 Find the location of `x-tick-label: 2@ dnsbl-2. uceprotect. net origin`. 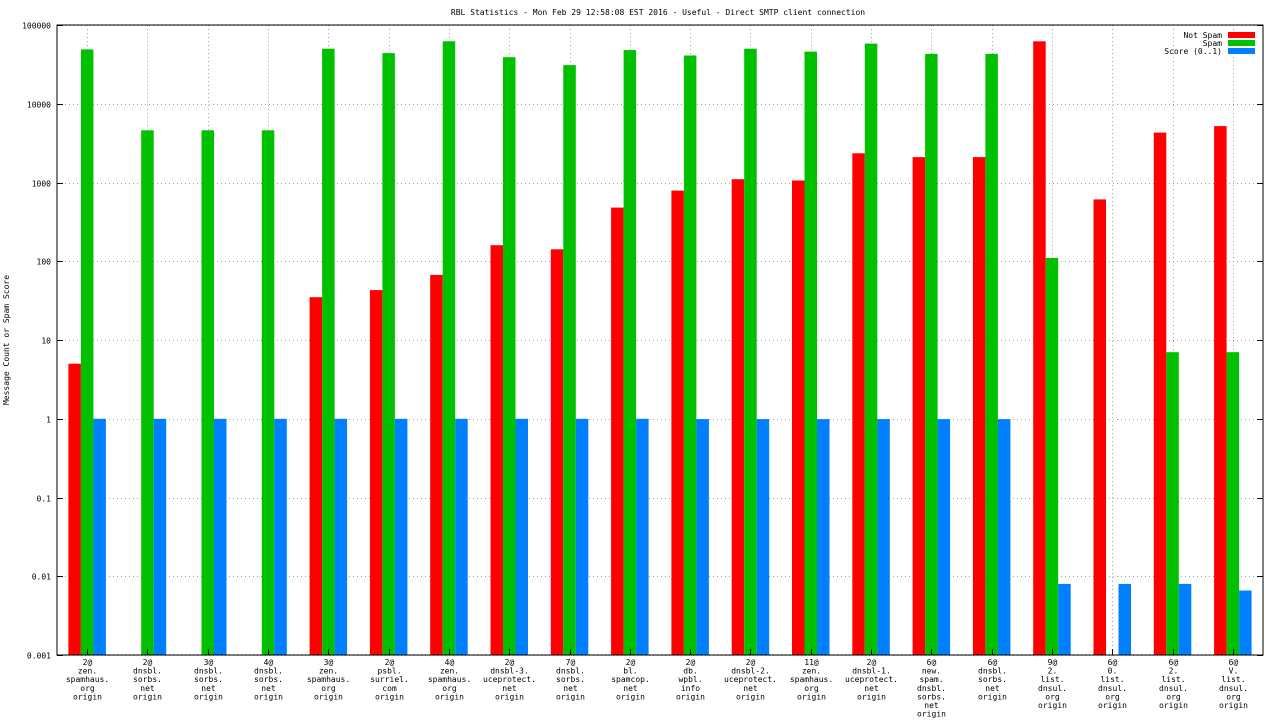

x-tick-label: 2@ dnsbl-2. uceprotect. net origin is located at coordinates (750, 679).